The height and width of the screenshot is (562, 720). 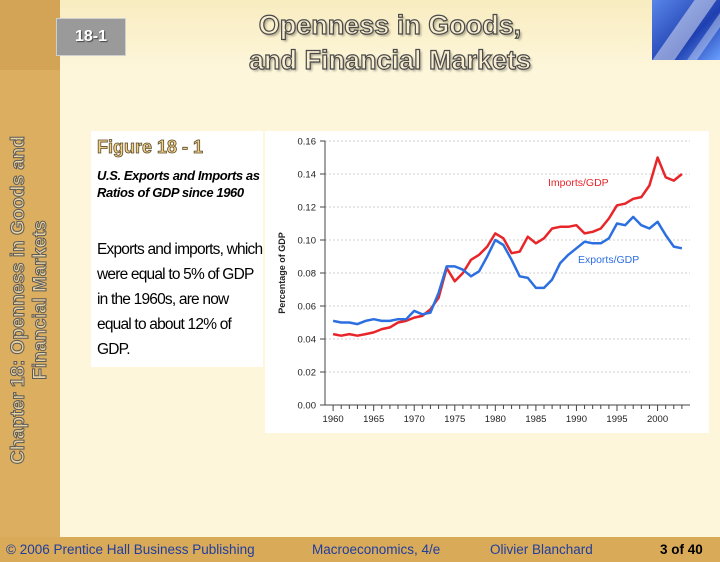 What do you see at coordinates (686, 30) in the screenshot?
I see `decorative-square` at bounding box center [686, 30].